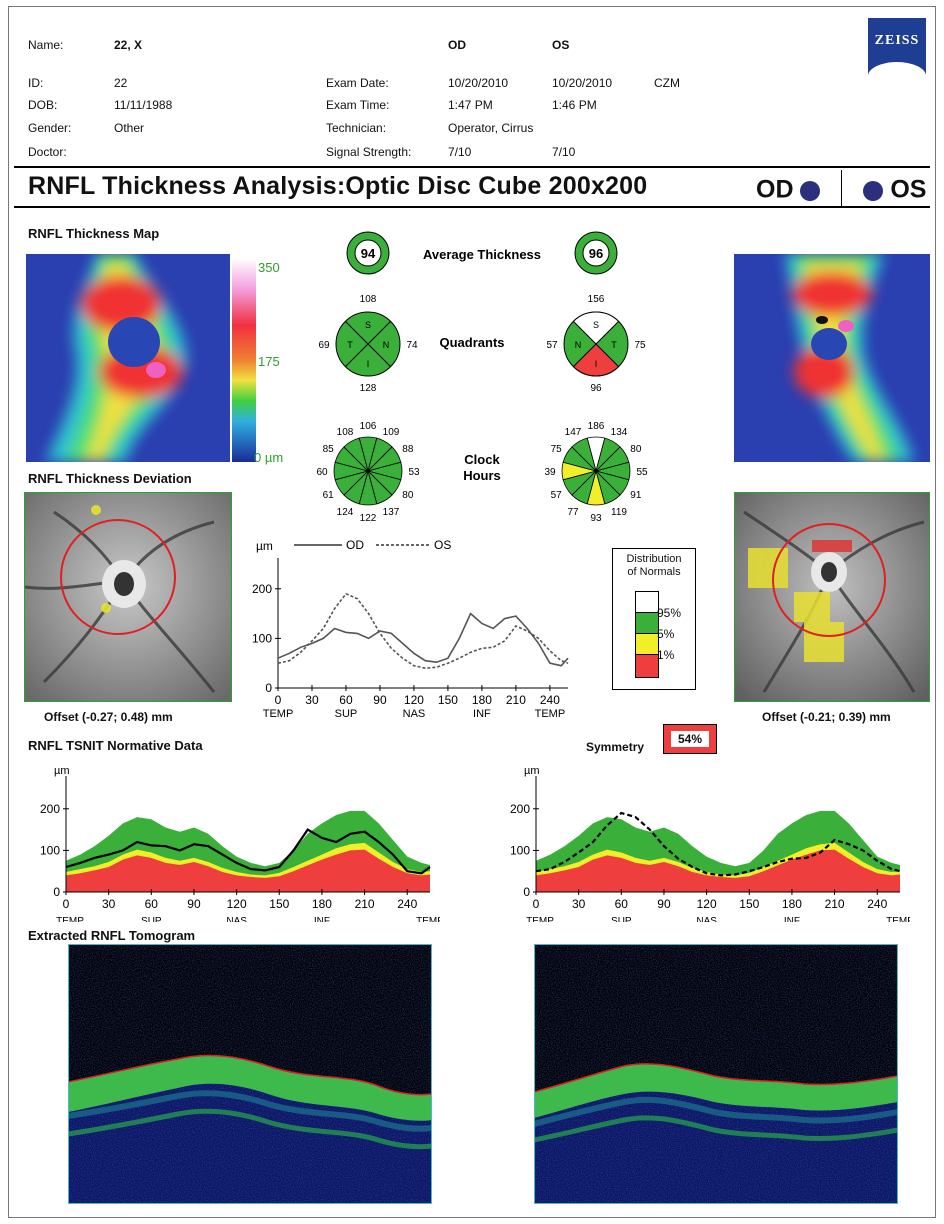 This screenshot has height=1224, width=944. Describe the element at coordinates (520, 850) in the screenshot. I see `os-norm-y-tick-label: 100` at that location.